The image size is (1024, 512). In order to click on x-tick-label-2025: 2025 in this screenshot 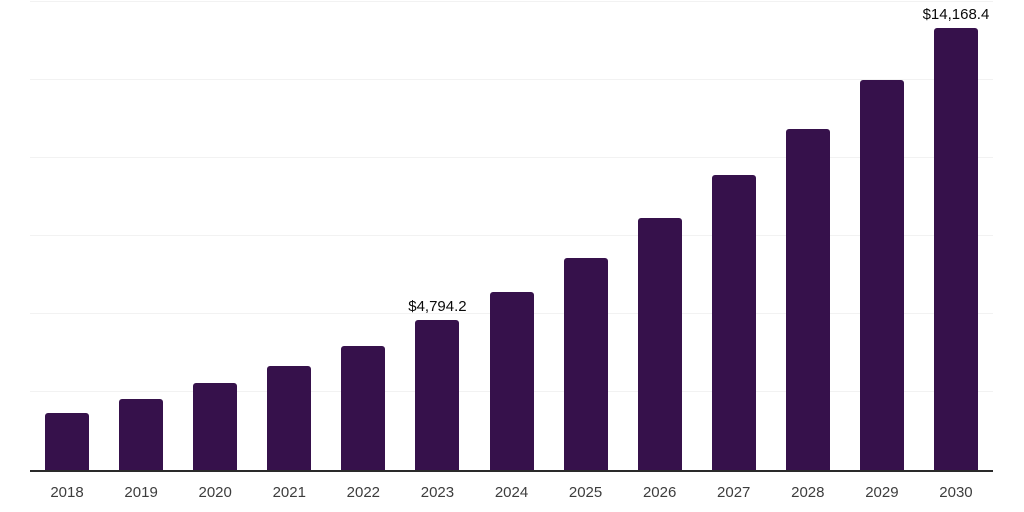, I will do `click(585, 492)`.